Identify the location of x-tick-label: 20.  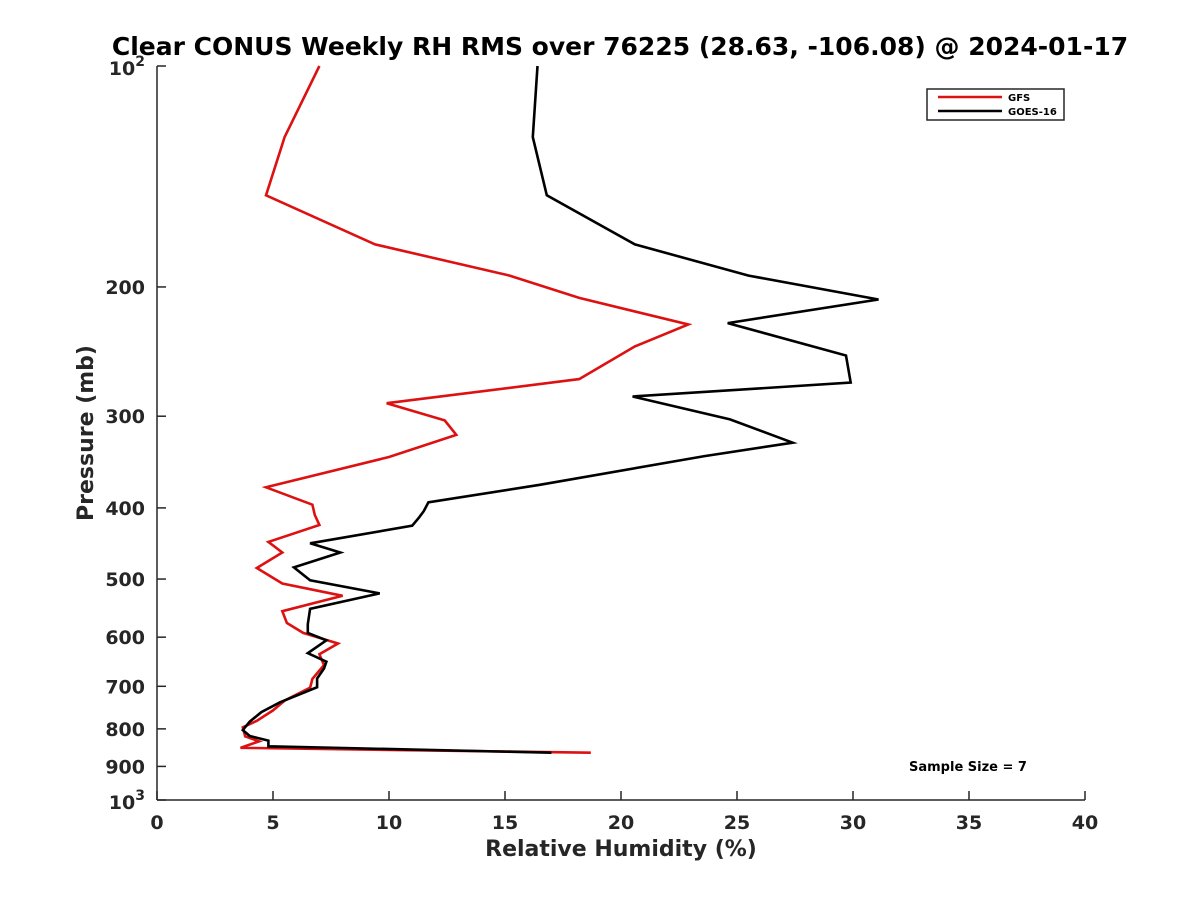
(621, 823).